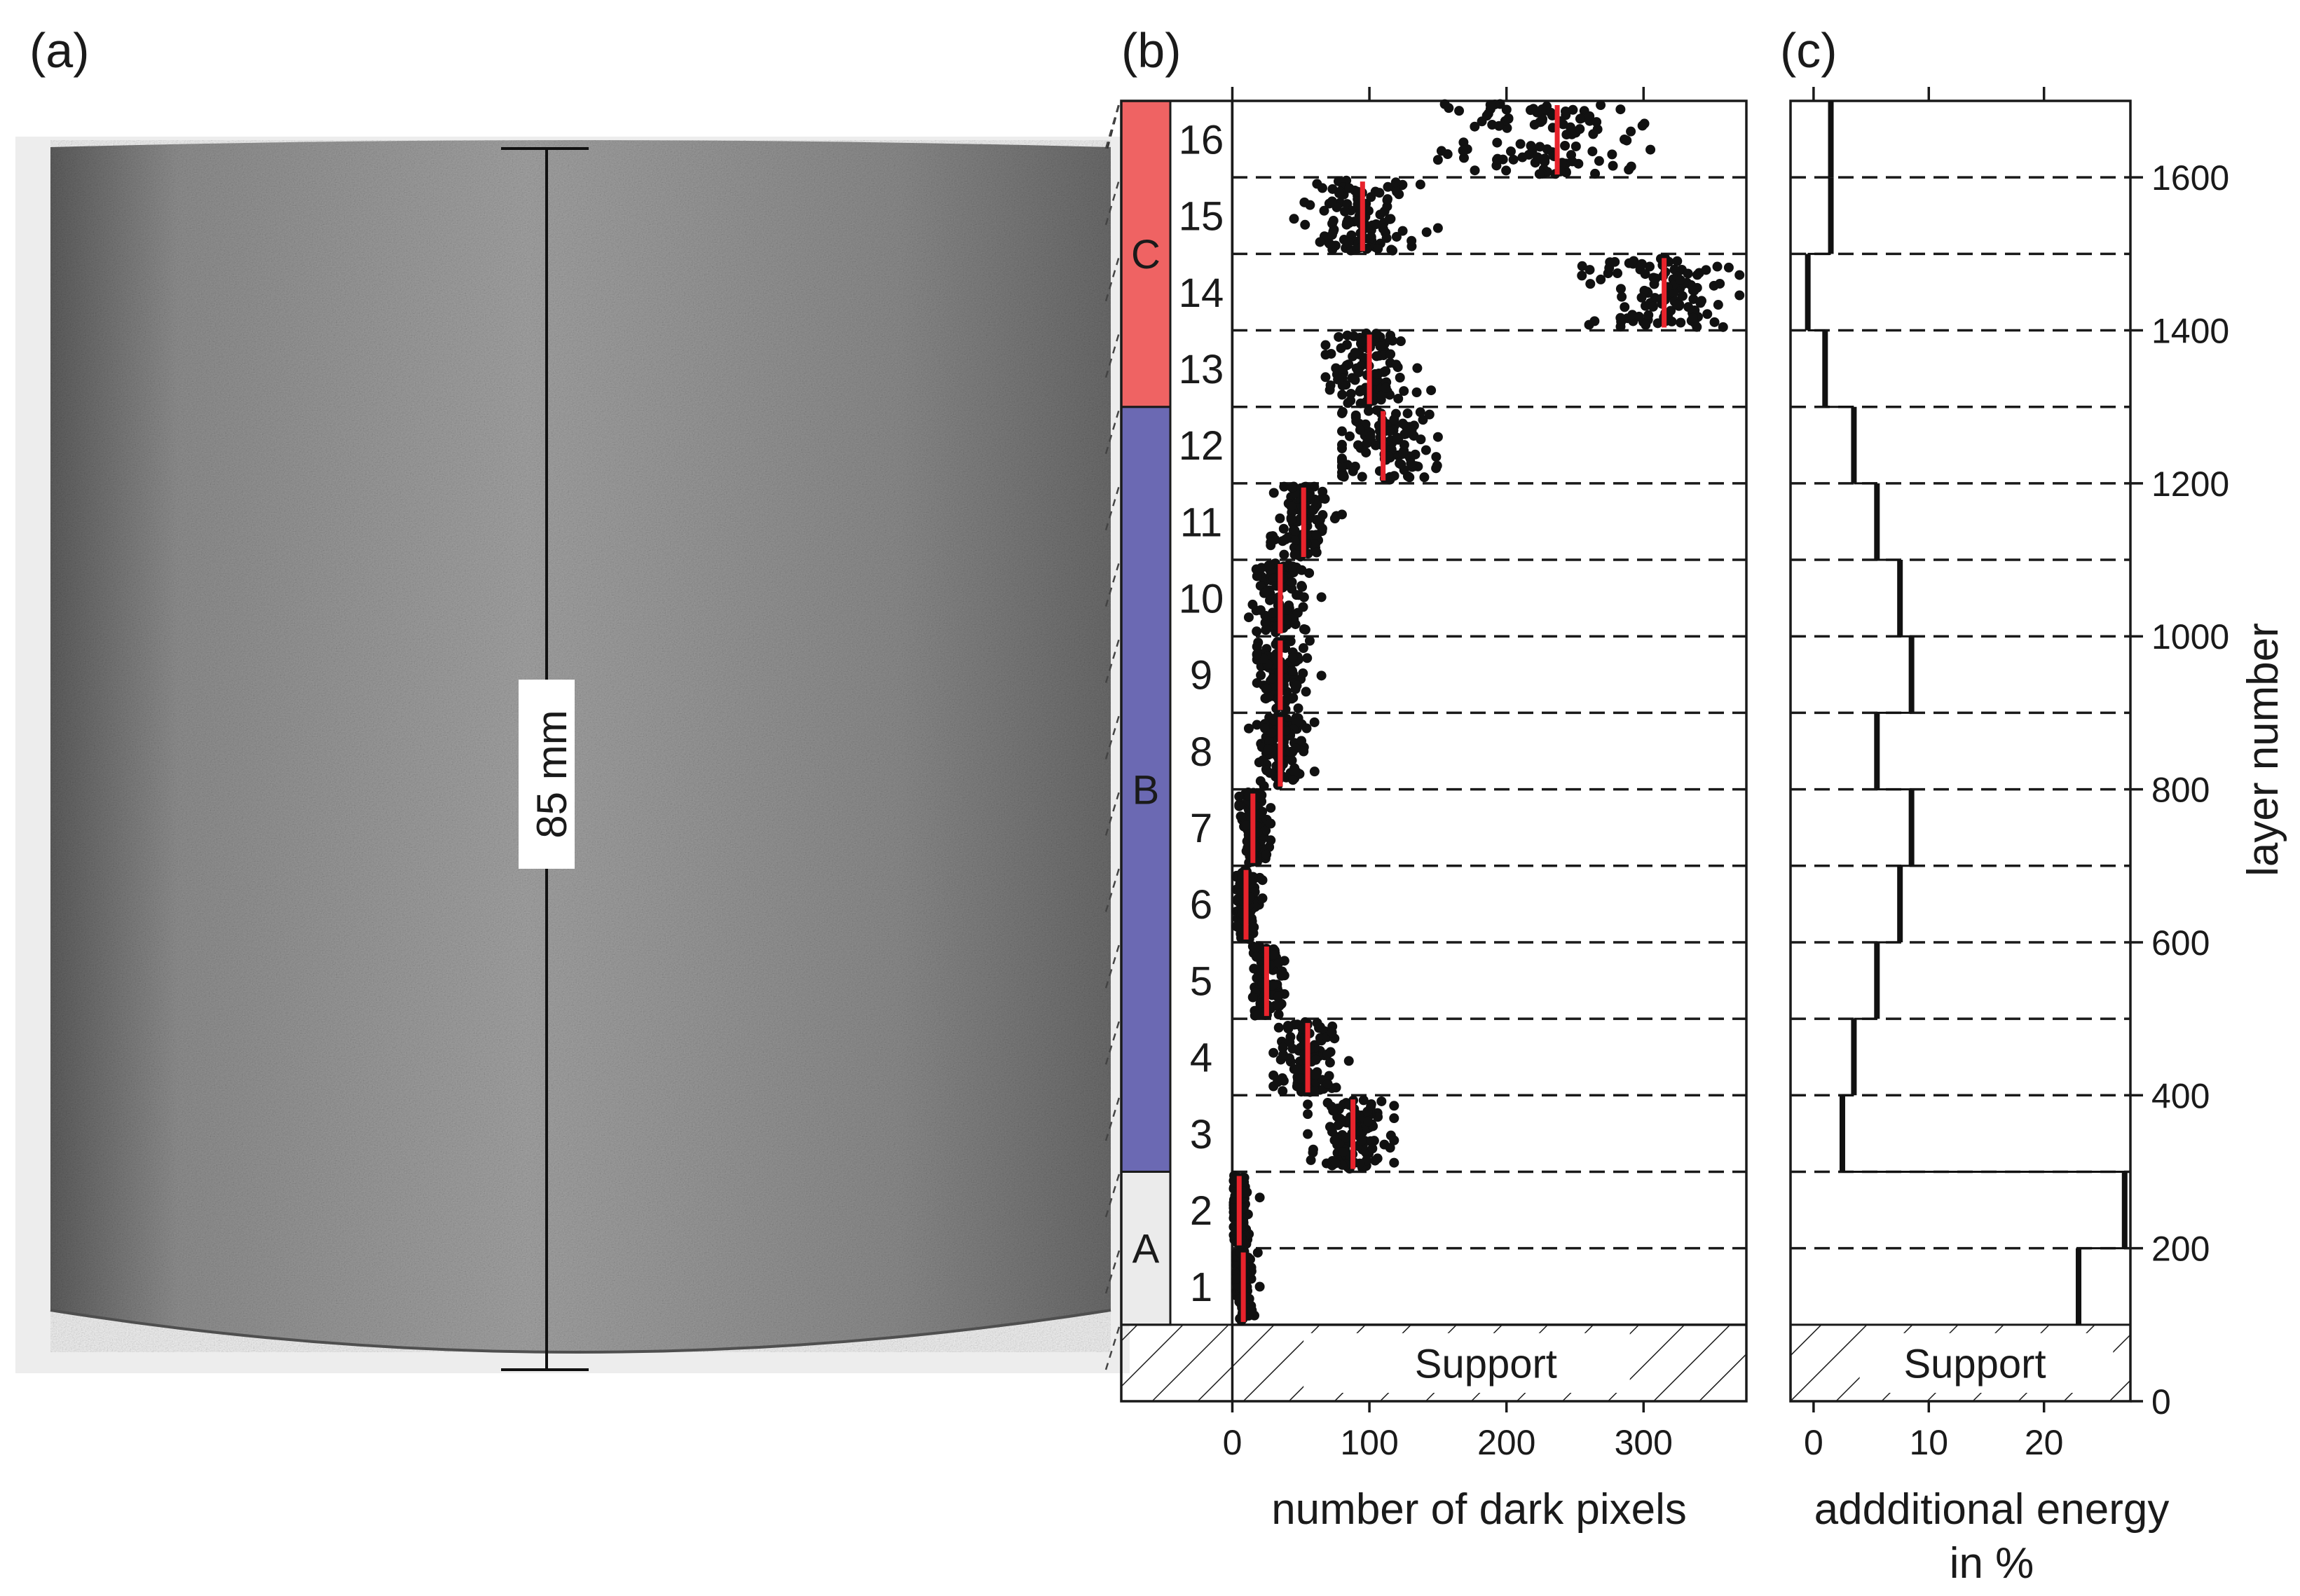 The width and height of the screenshot is (2300, 1596). Describe the element at coordinates (1808, 51) in the screenshot. I see `panel-label-c: (c)` at that location.